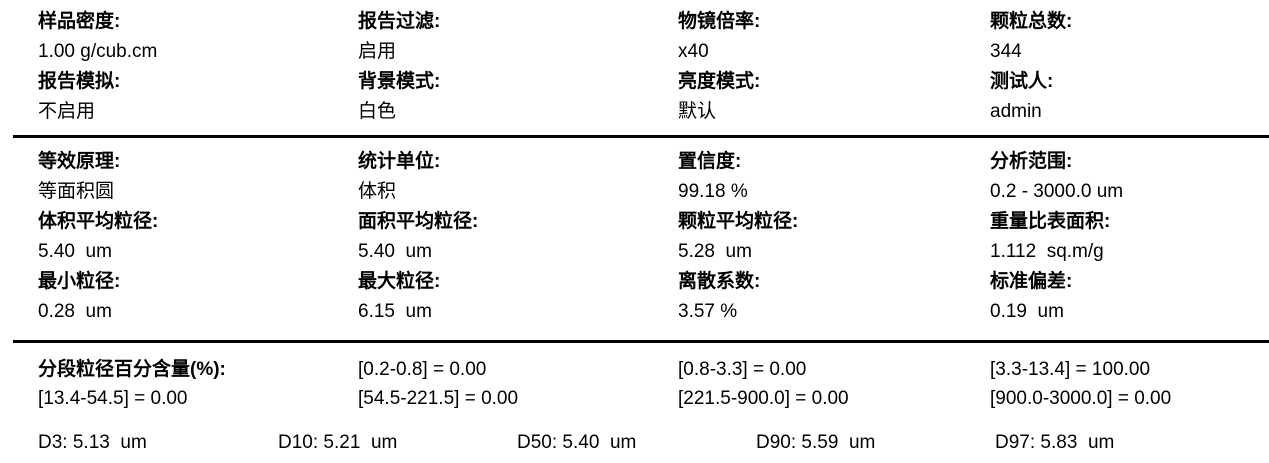 This screenshot has height=463, width=1269. What do you see at coordinates (377, 111) in the screenshot?
I see `field-value: 白色` at bounding box center [377, 111].